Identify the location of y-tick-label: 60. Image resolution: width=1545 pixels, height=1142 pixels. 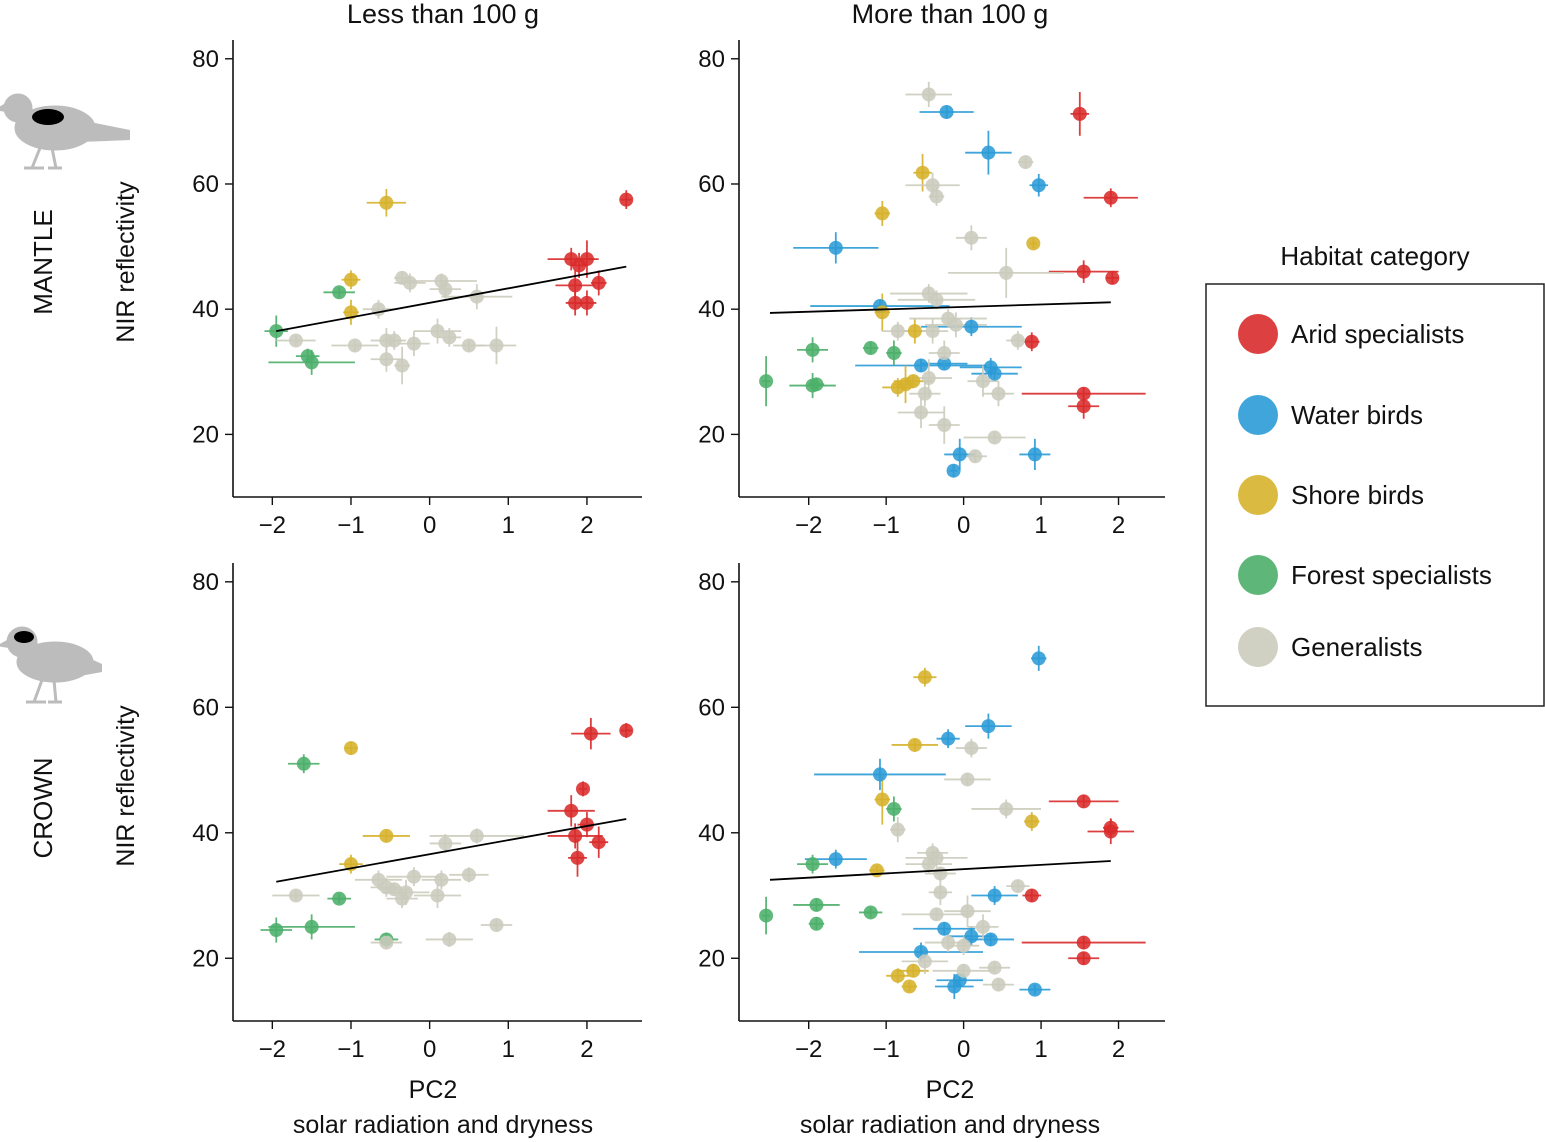
(711, 707).